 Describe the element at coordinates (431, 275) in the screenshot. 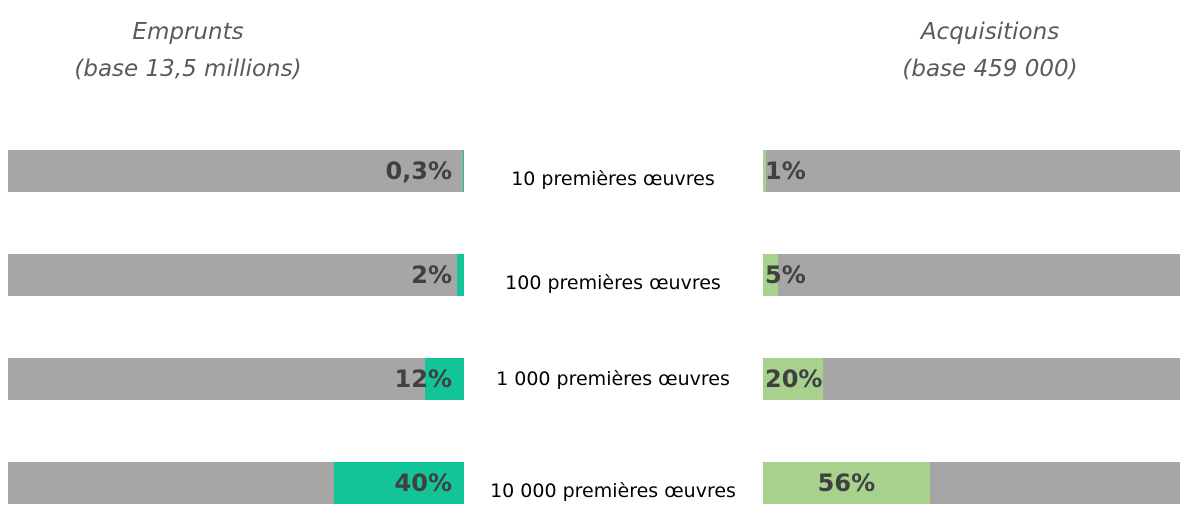

I see `value-label: 2%` at that location.